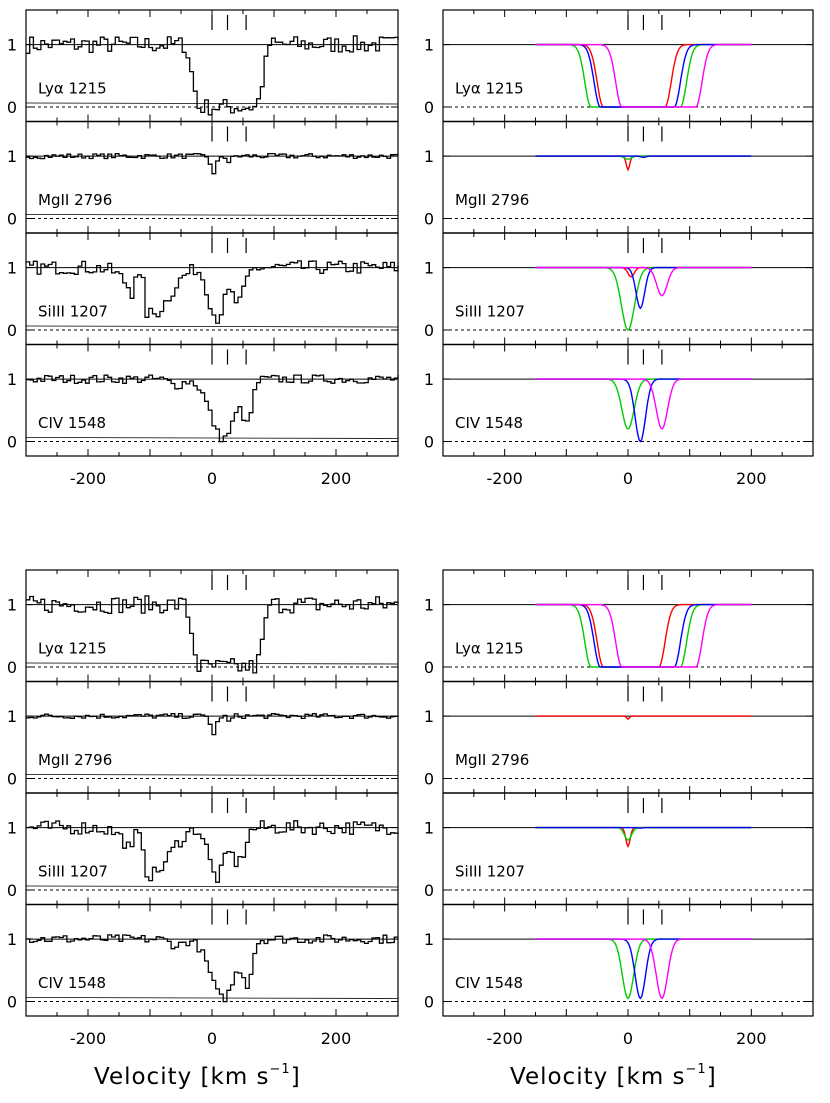 The width and height of the screenshot is (830, 1103). I want to click on x-axis-title-exp: −1, so click(696, 1070).